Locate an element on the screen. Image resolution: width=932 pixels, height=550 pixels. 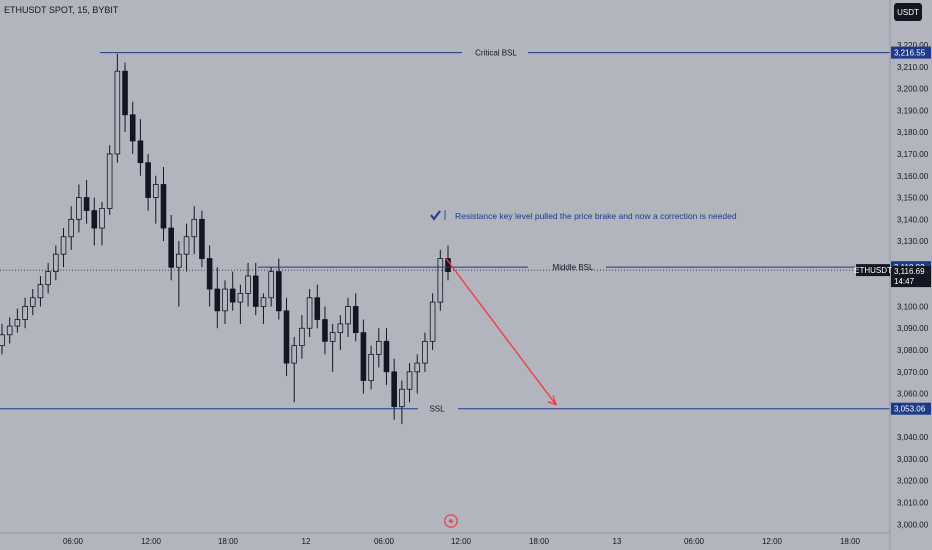
countdown-label: 14:47 is located at coordinates (904, 281).